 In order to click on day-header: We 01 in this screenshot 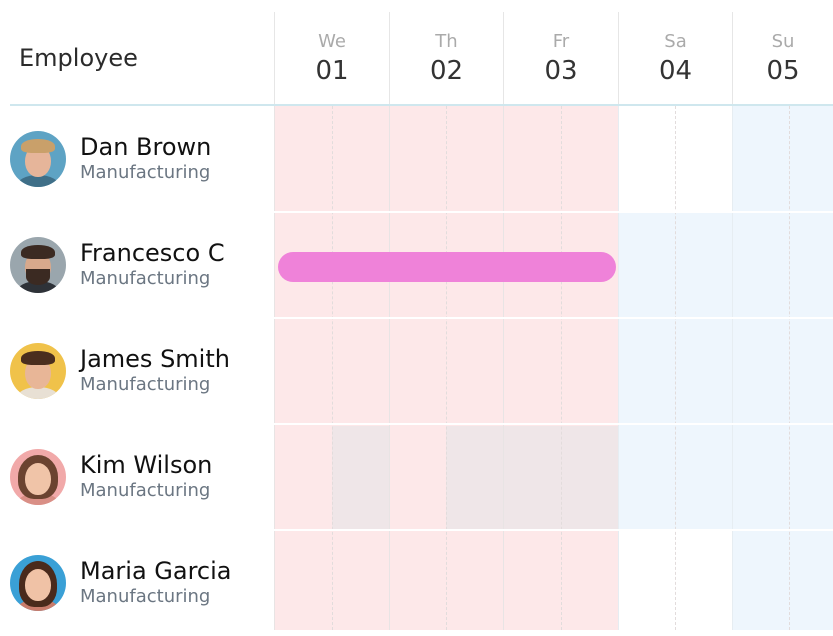, I will do `click(331, 58)`.